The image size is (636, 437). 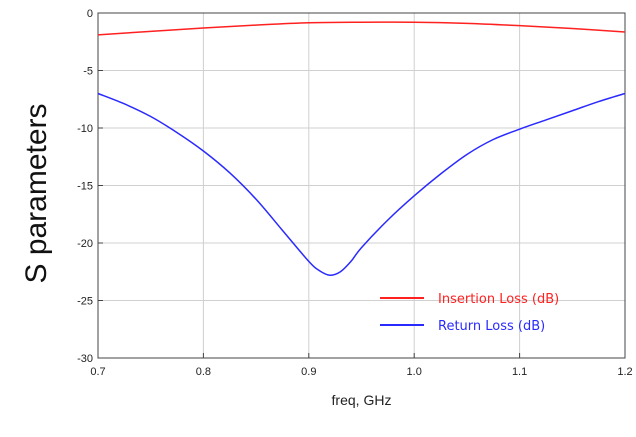 I want to click on legend: Insertion Loss (dB) Return Loss (dB), so click(x=469, y=313).